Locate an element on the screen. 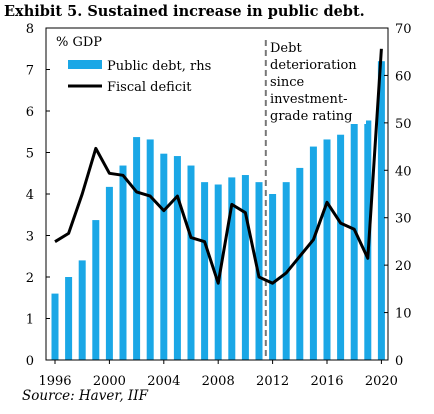 The height and width of the screenshot is (414, 434). right-tick-label: 30 is located at coordinates (403, 219).